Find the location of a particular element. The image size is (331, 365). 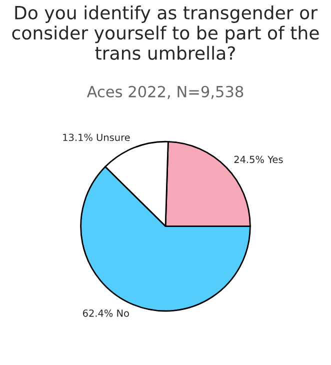

slice-label: 13.1% Unsure is located at coordinates (96, 138).